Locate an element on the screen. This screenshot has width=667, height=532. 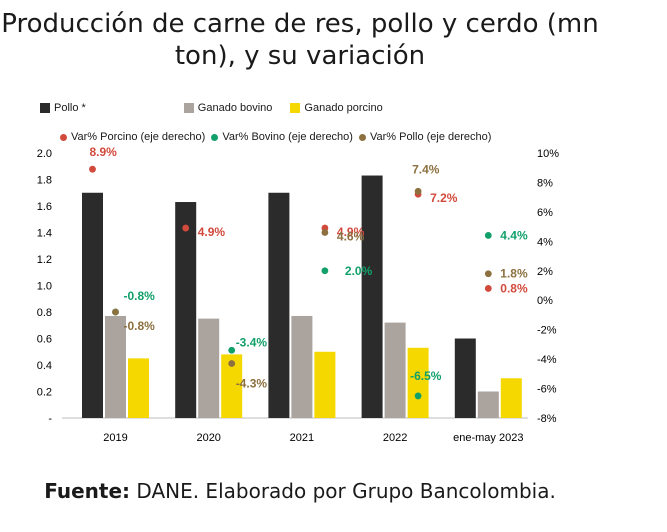
legend-dot-var-pollo is located at coordinates (362, 137).